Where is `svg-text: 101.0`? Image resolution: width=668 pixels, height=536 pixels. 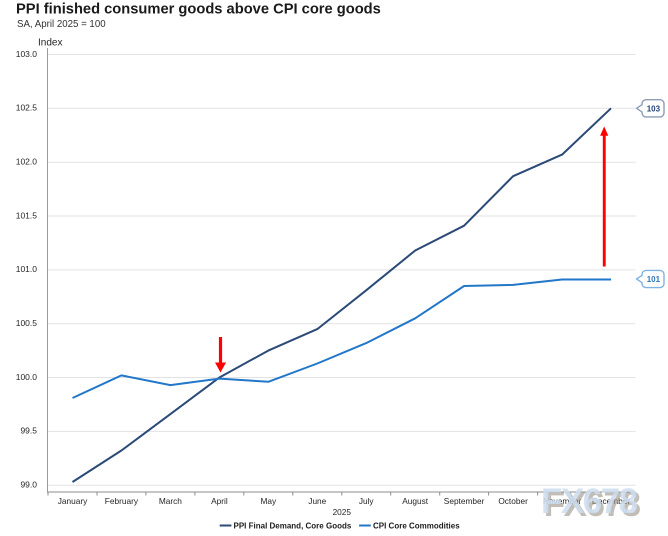 svg-text: 101.0 is located at coordinates (27, 269).